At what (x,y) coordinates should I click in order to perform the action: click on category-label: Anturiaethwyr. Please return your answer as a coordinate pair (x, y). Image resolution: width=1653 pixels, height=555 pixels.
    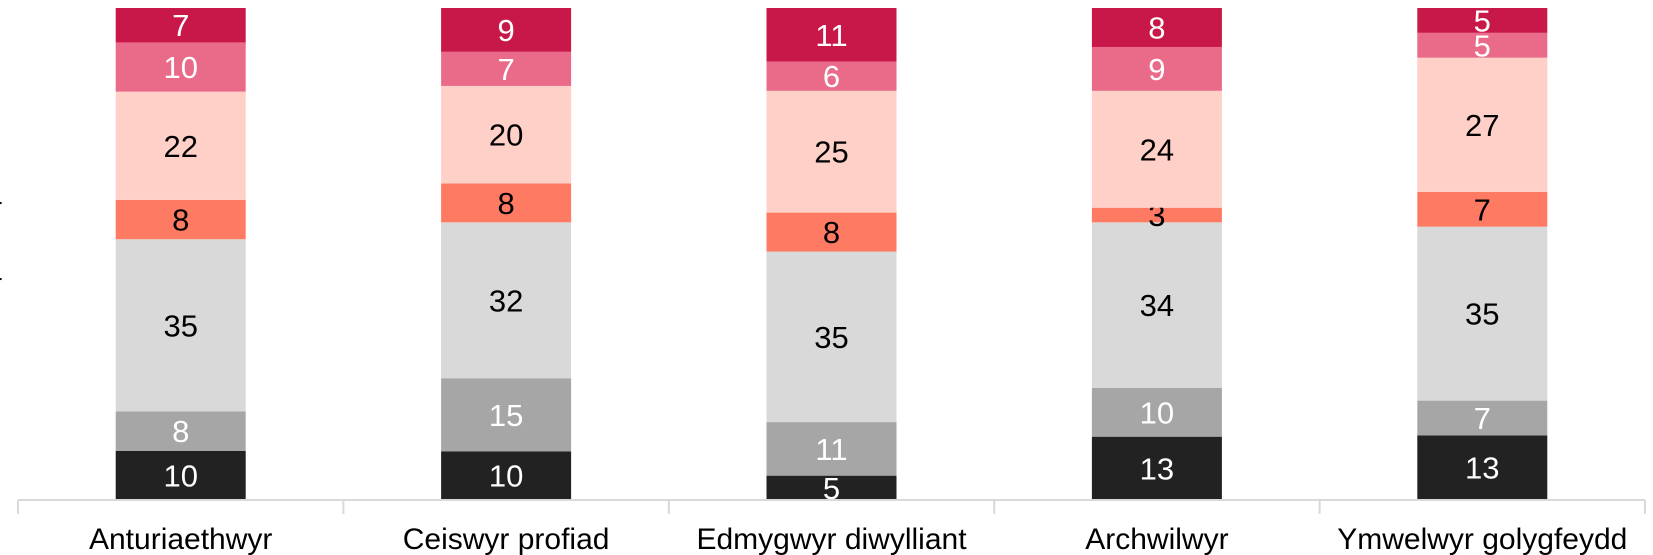
    Looking at the image, I should click on (180, 539).